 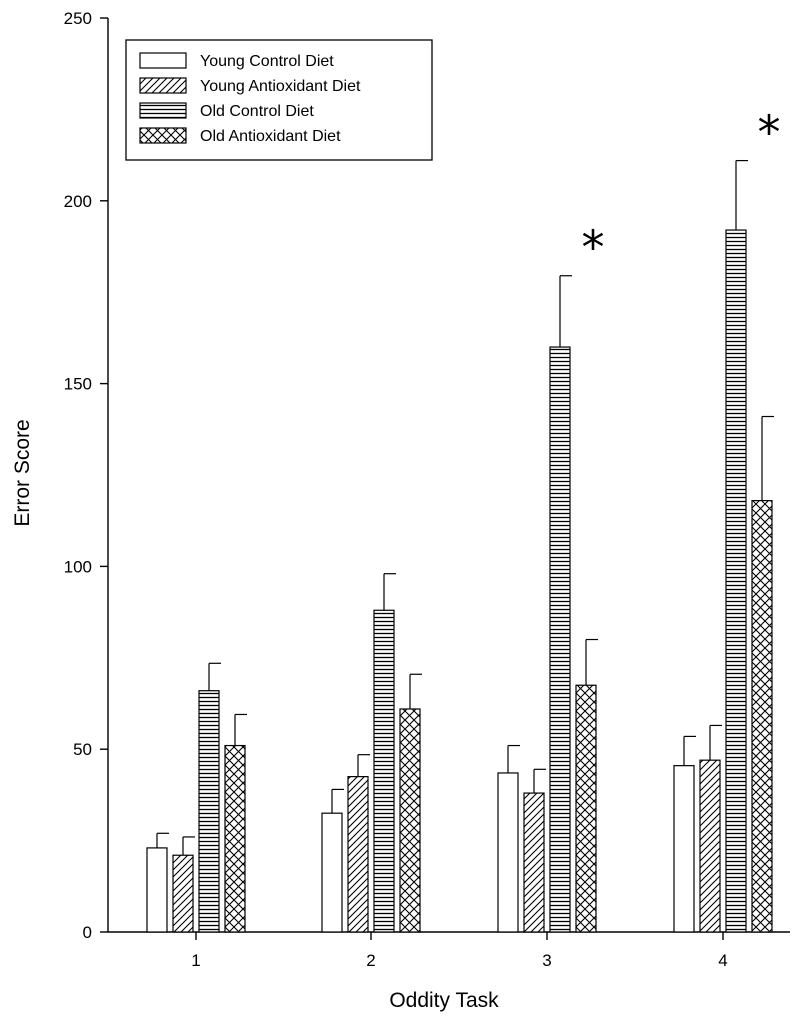 What do you see at coordinates (78, 18) in the screenshot?
I see `y-tick-label: 250` at bounding box center [78, 18].